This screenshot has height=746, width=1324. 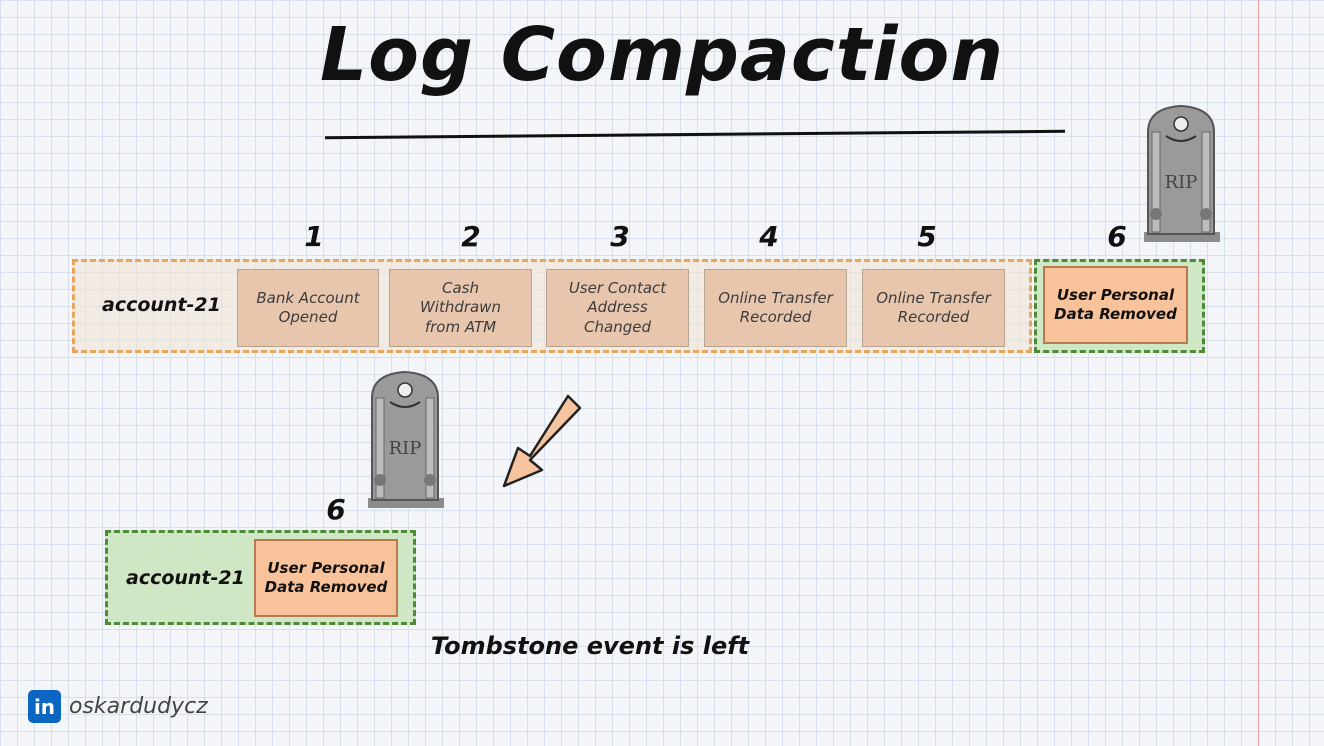 What do you see at coordinates (314, 236) in the screenshot?
I see `event-number-1: 1` at bounding box center [314, 236].